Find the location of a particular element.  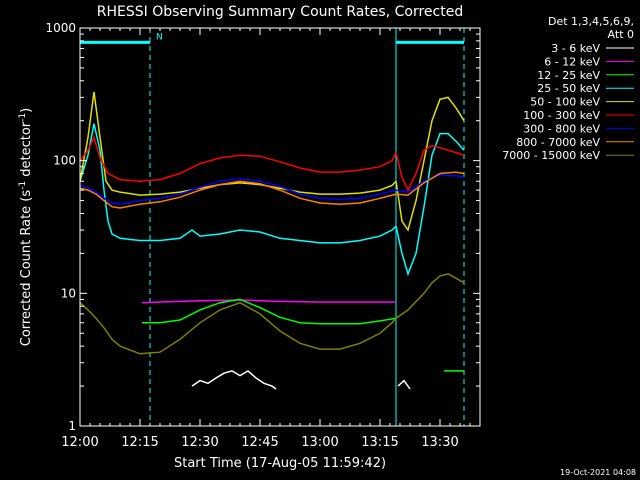

x-axis-label: Start Time (17-Aug-05 11:59:42) is located at coordinates (280, 463).